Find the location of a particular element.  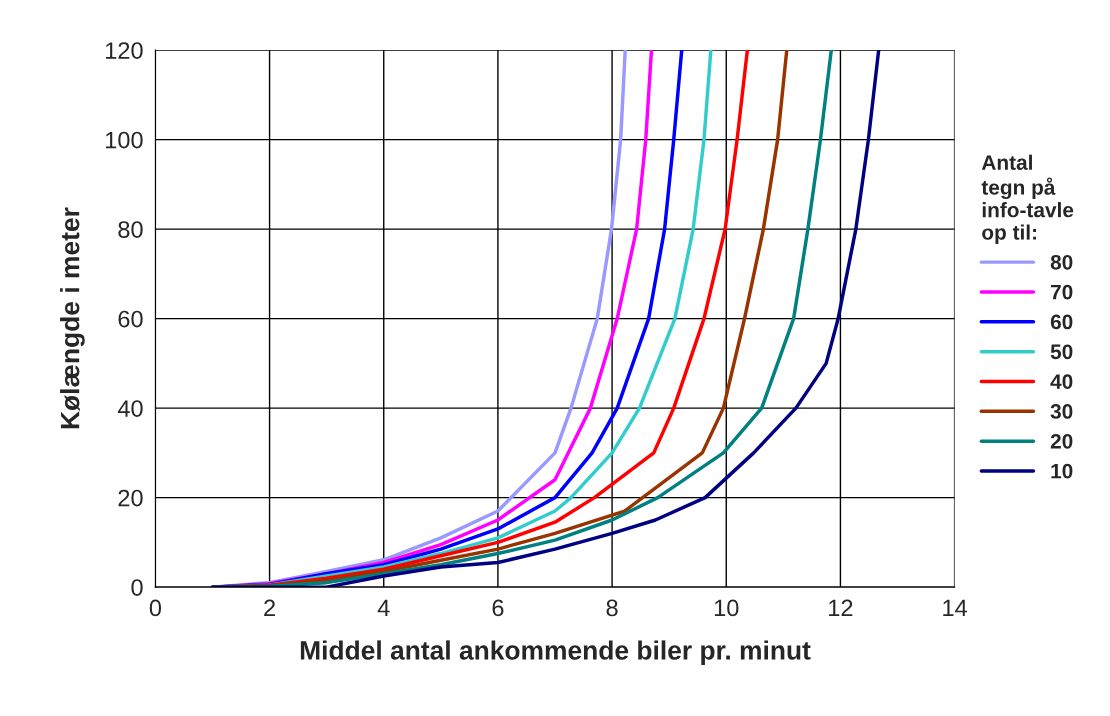

x-axis-title: Middel antal ankommende biler pr. minut is located at coordinates (555, 652).